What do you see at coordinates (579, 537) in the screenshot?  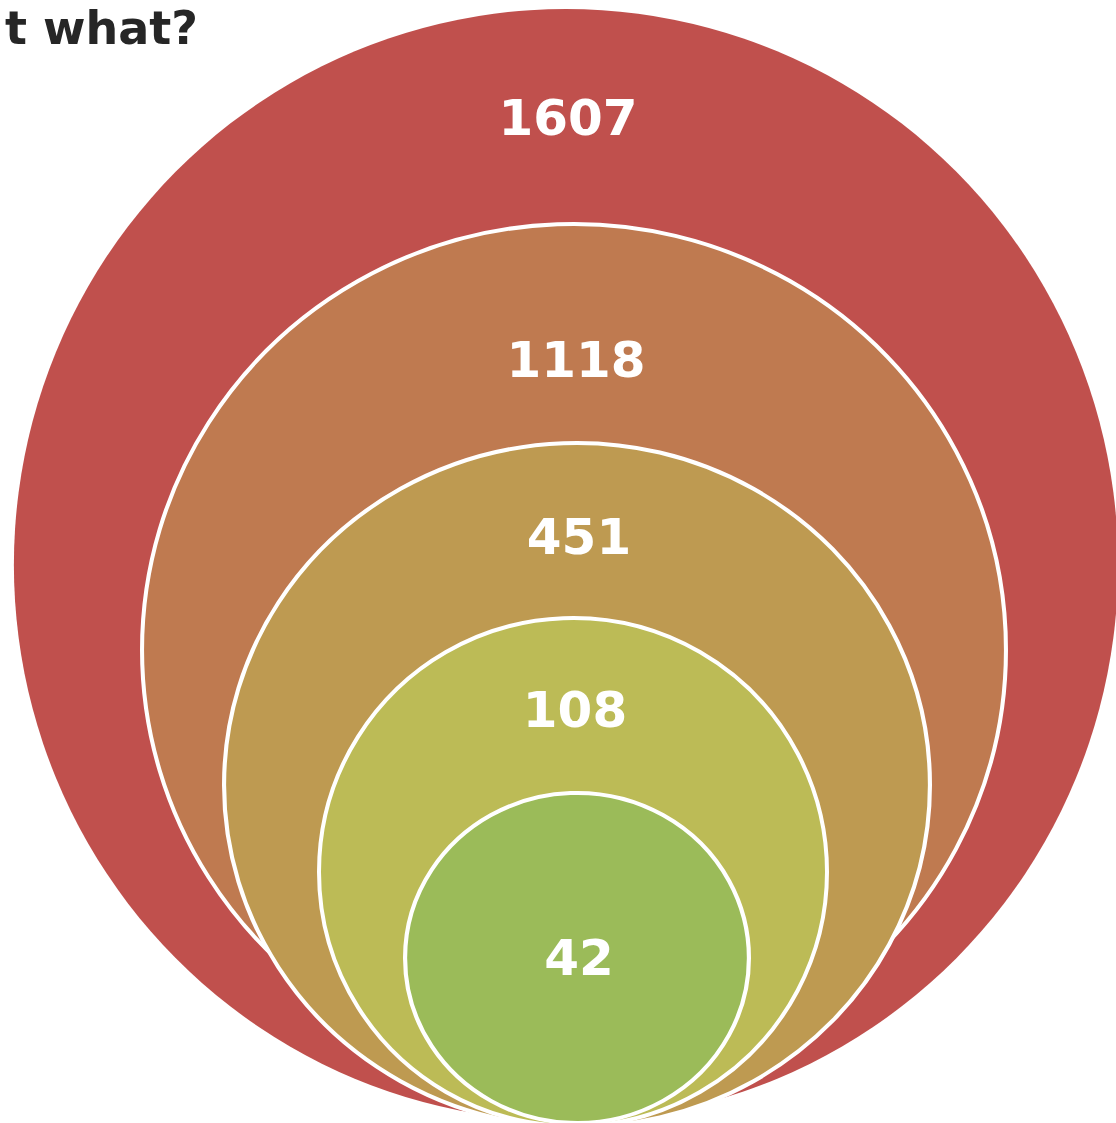 I see `data-label: 451` at bounding box center [579, 537].